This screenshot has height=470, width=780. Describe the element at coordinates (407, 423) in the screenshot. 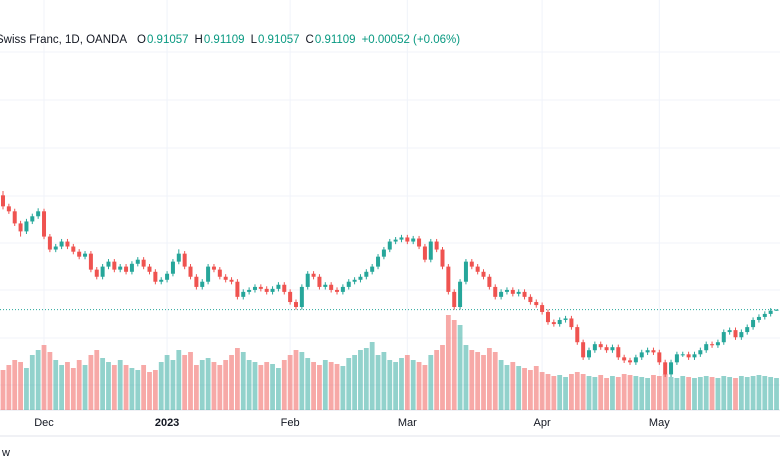

I see `x-tick-label: Mar` at that location.